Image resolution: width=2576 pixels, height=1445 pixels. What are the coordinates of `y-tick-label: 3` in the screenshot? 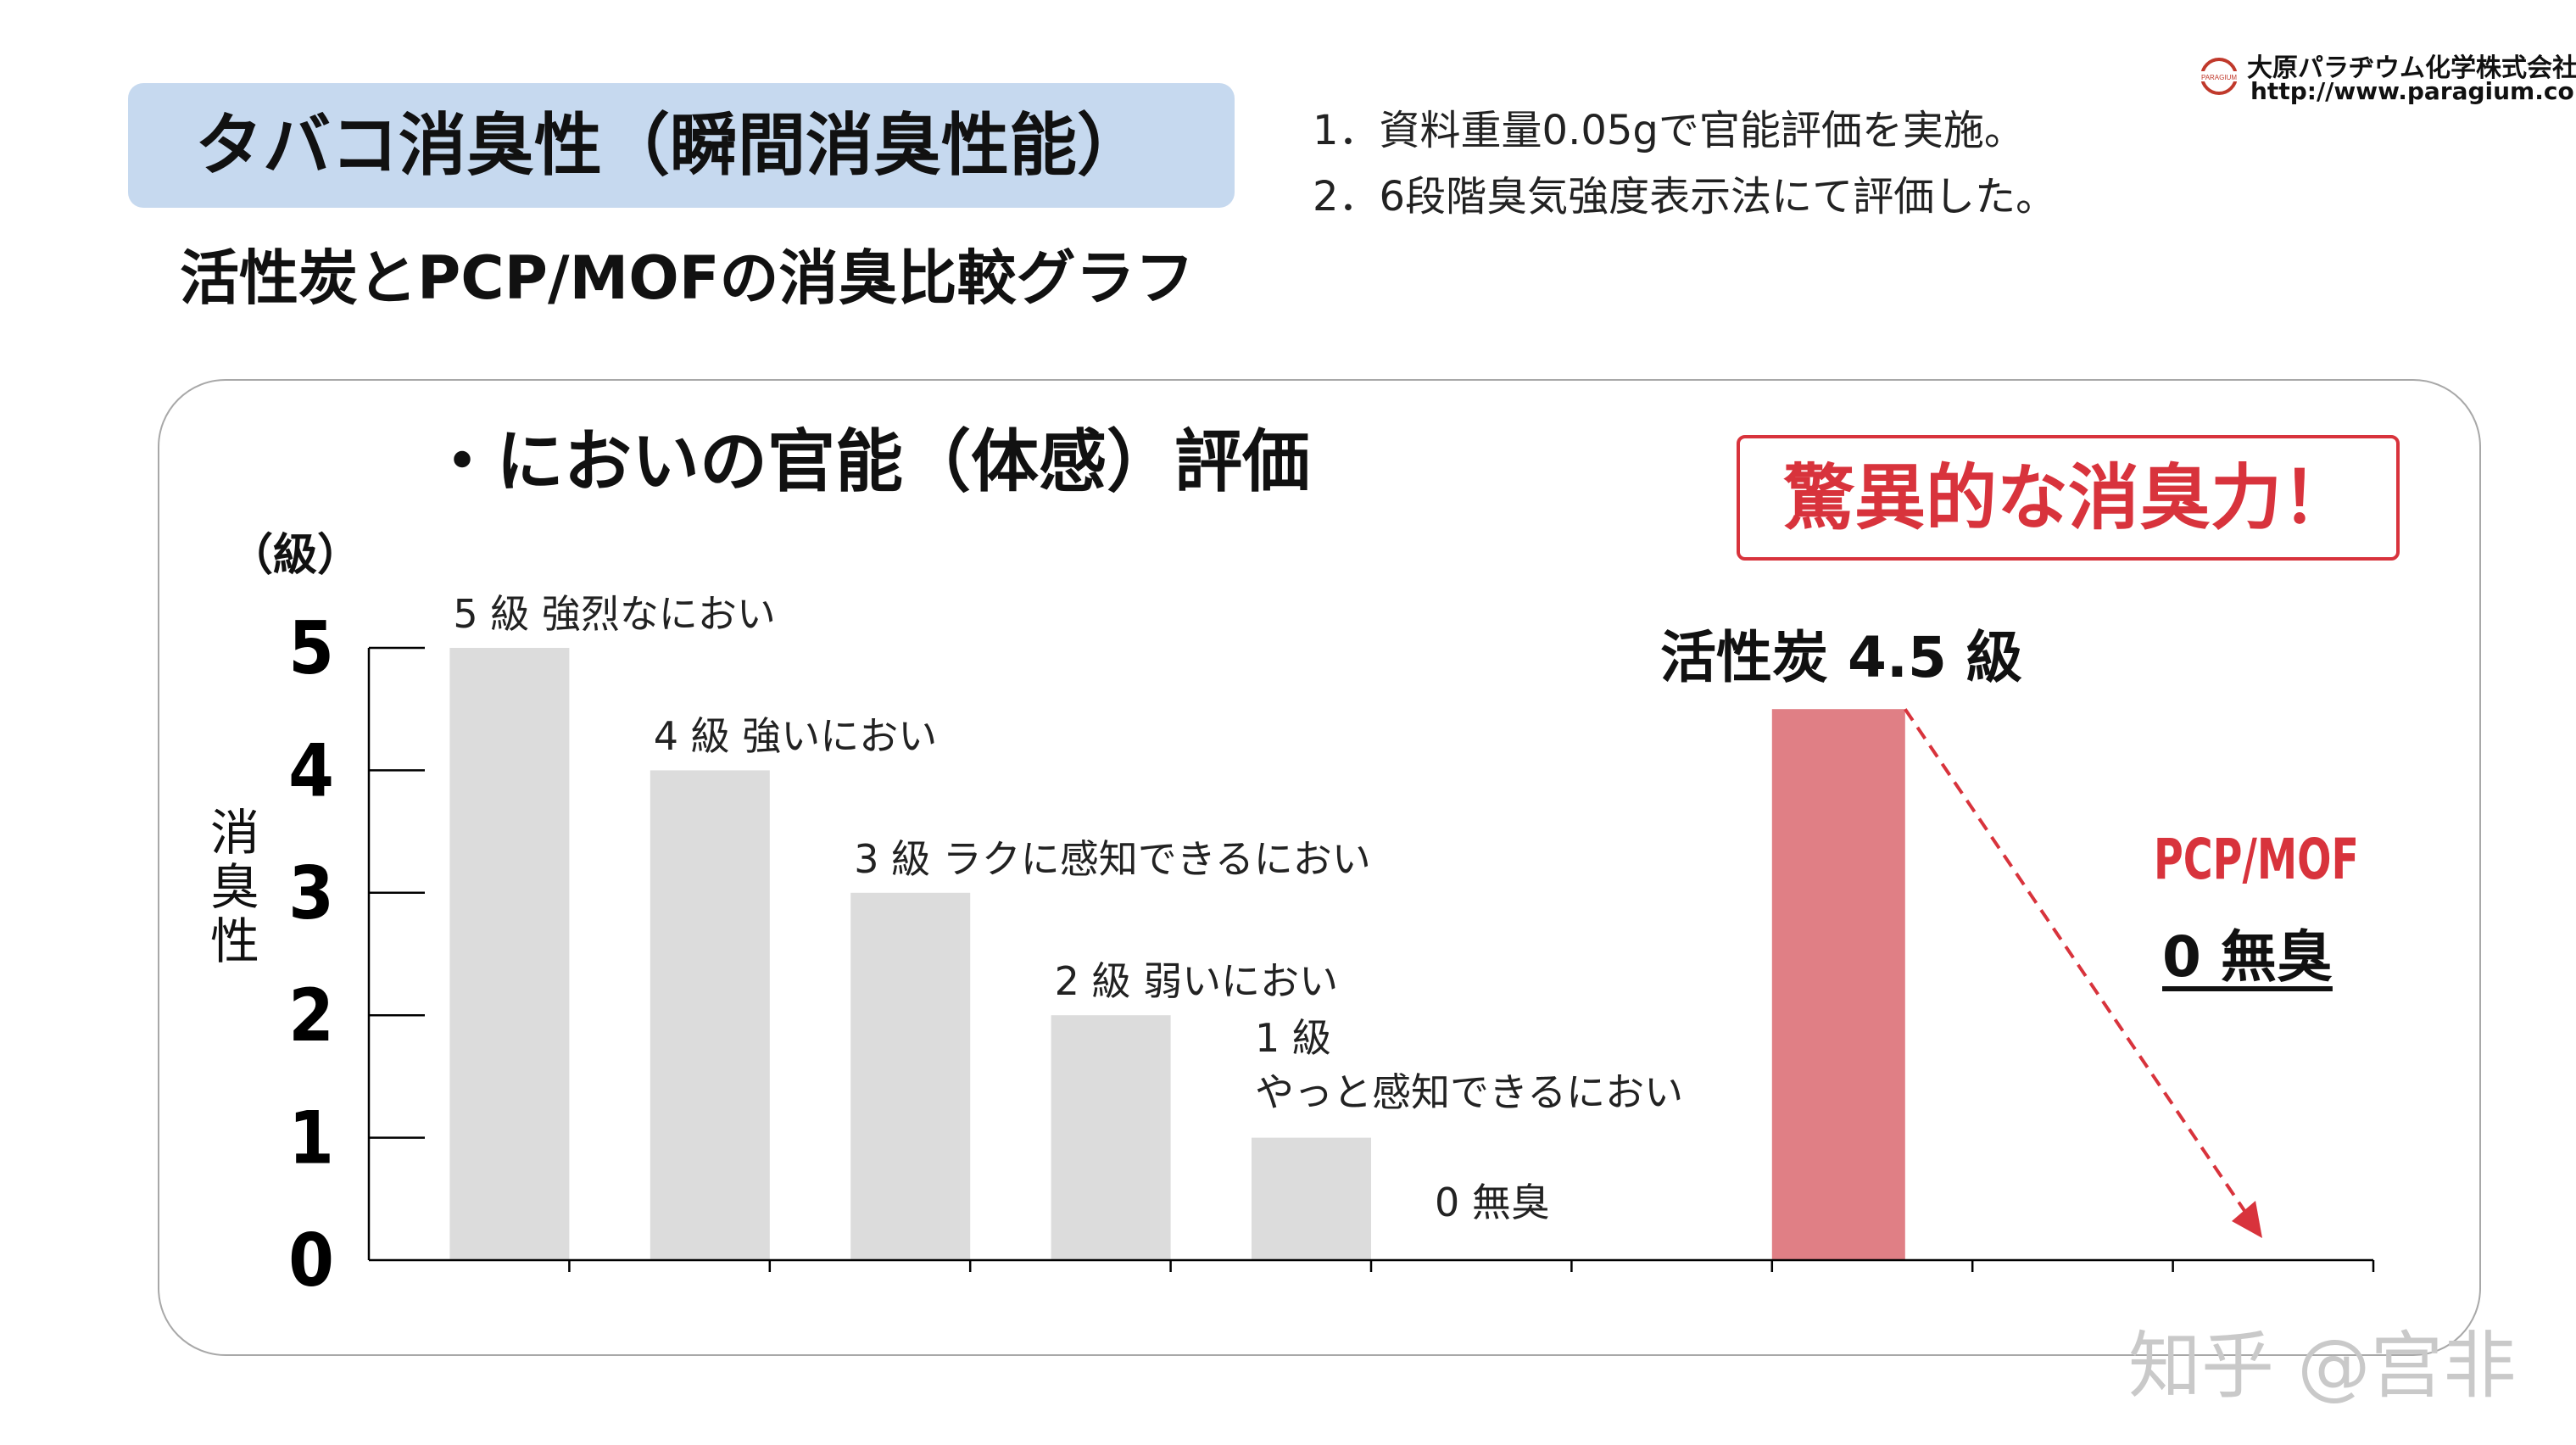 It's located at (311, 893).